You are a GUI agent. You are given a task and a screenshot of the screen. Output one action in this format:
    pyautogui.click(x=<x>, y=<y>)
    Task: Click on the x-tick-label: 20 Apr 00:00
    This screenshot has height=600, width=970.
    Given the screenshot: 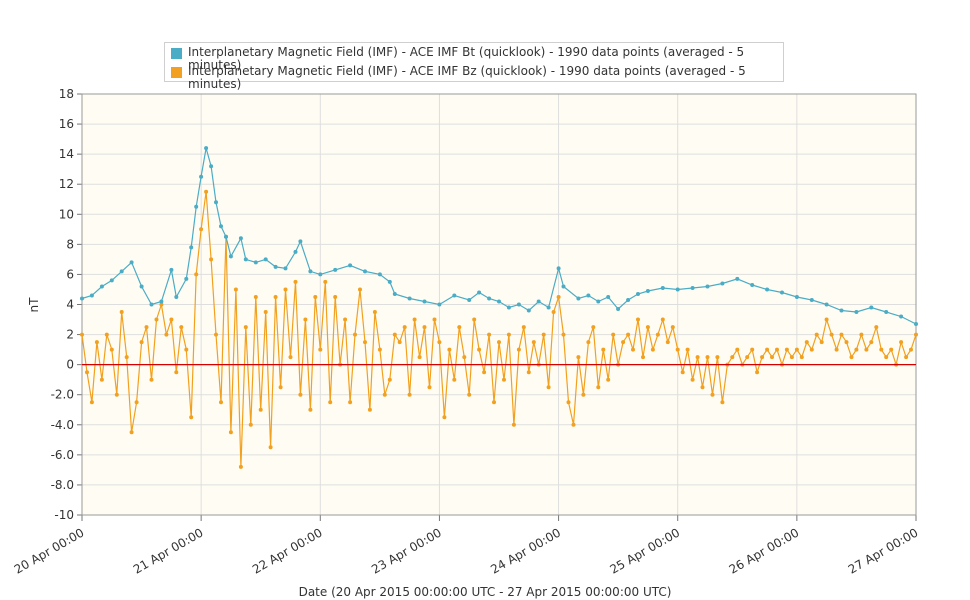 What is the action you would take?
    pyautogui.click(x=49, y=550)
    